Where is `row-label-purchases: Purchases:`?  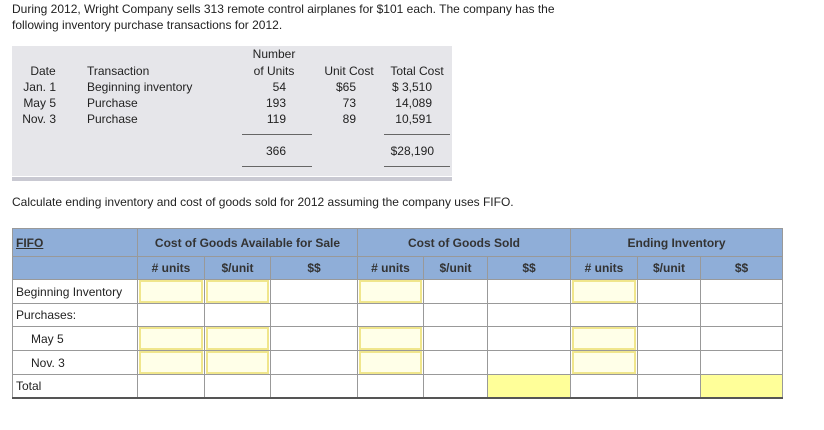
row-label-purchases: Purchases: is located at coordinates (75, 315).